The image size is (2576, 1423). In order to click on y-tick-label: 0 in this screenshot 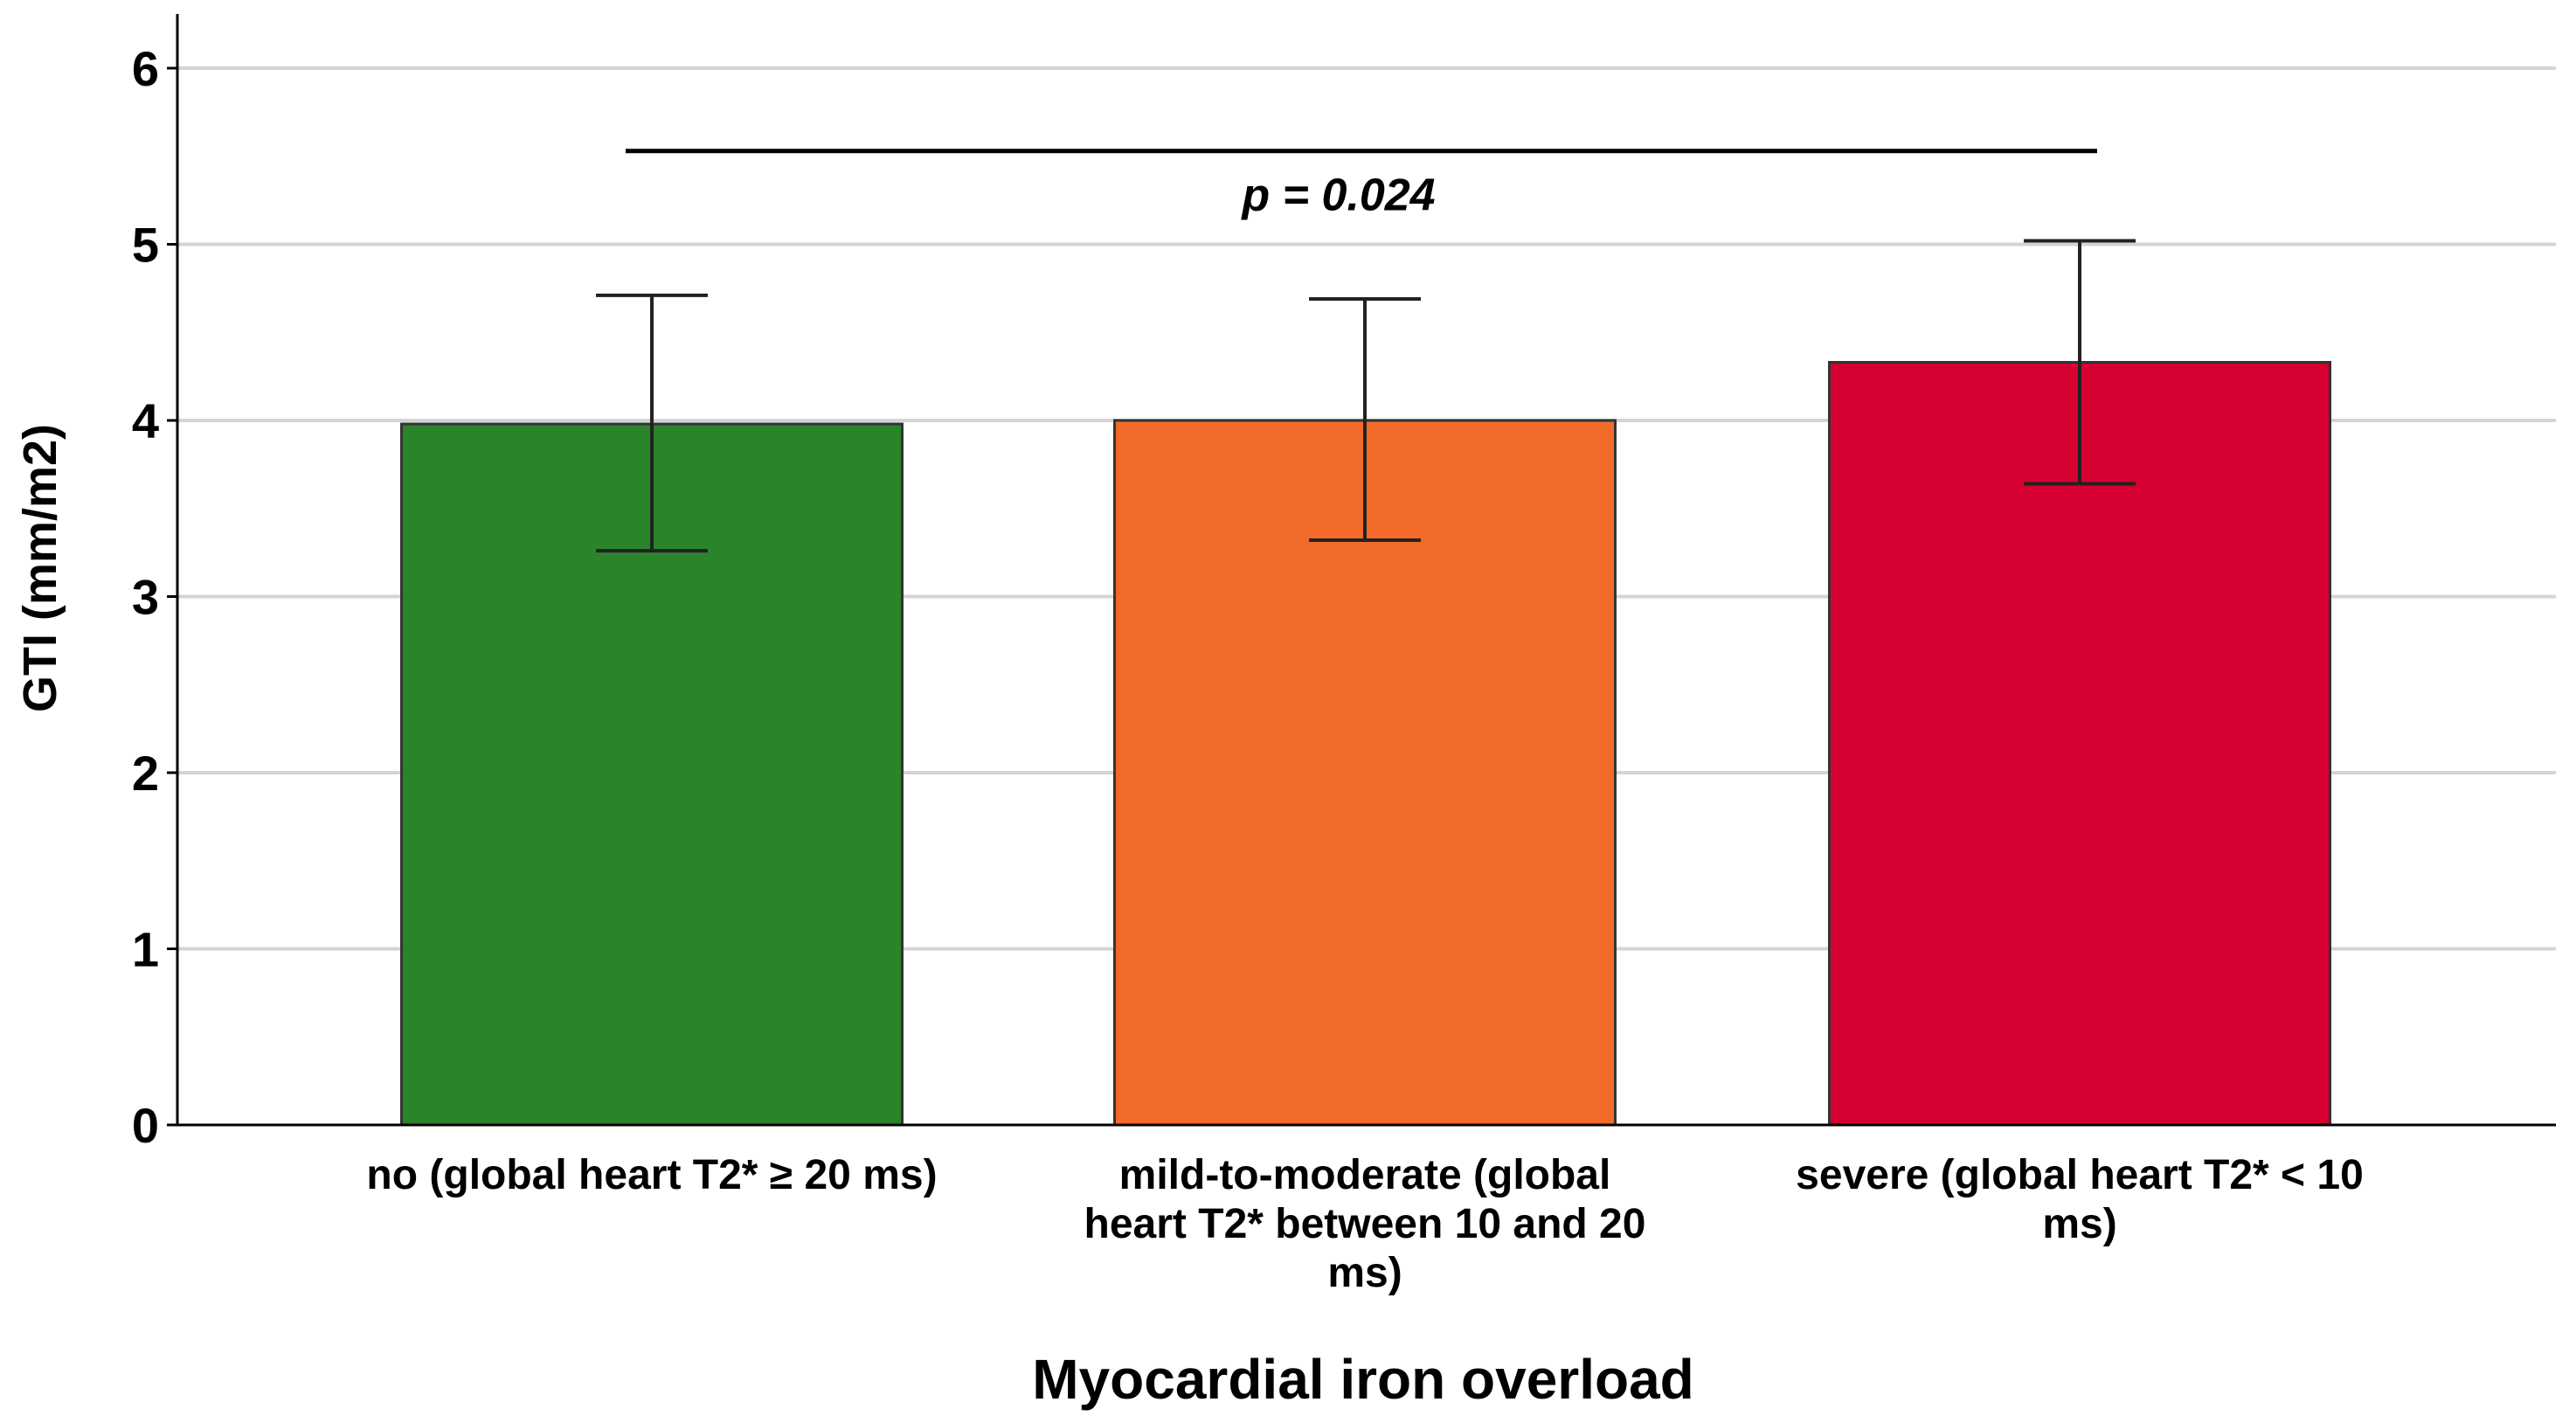, I will do `click(145, 1125)`.